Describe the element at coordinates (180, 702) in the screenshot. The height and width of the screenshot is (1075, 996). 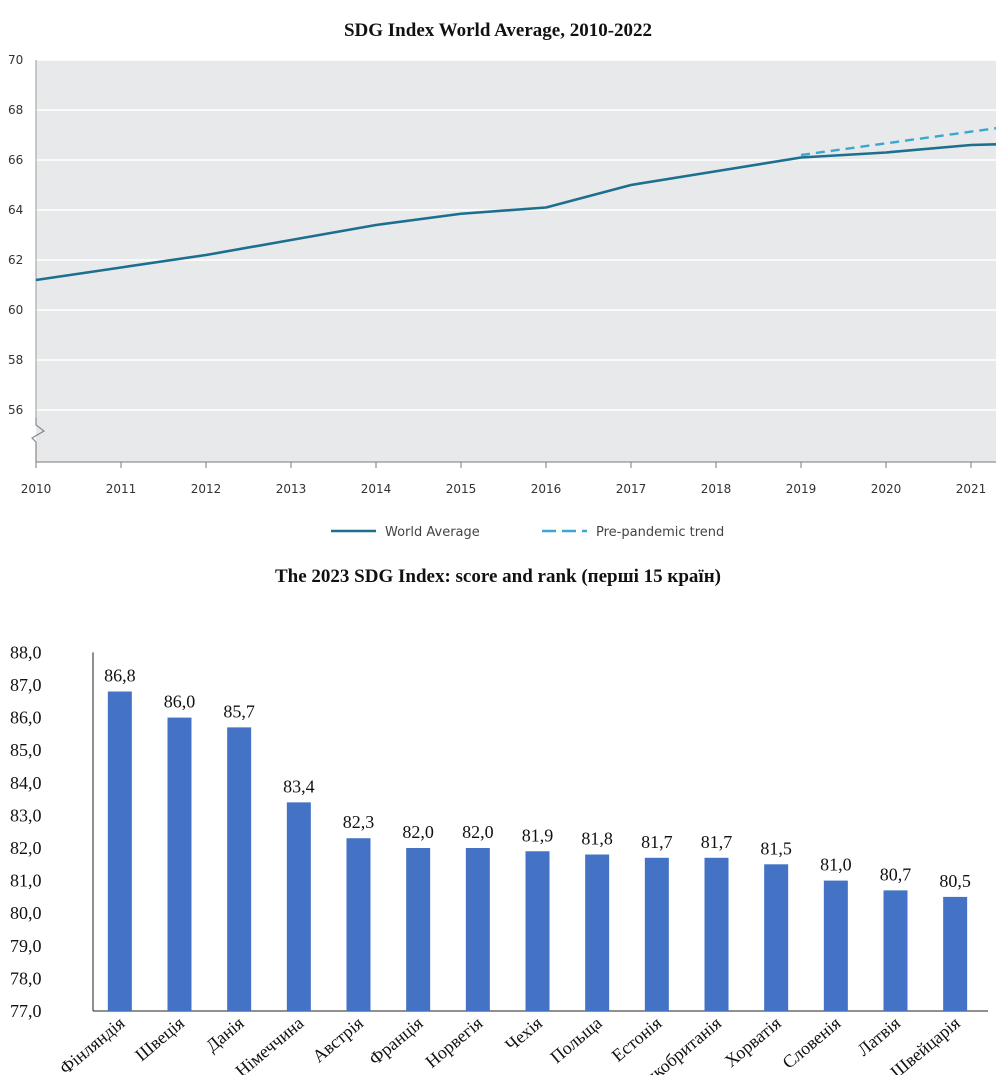
I see `data-label: 86,0` at that location.